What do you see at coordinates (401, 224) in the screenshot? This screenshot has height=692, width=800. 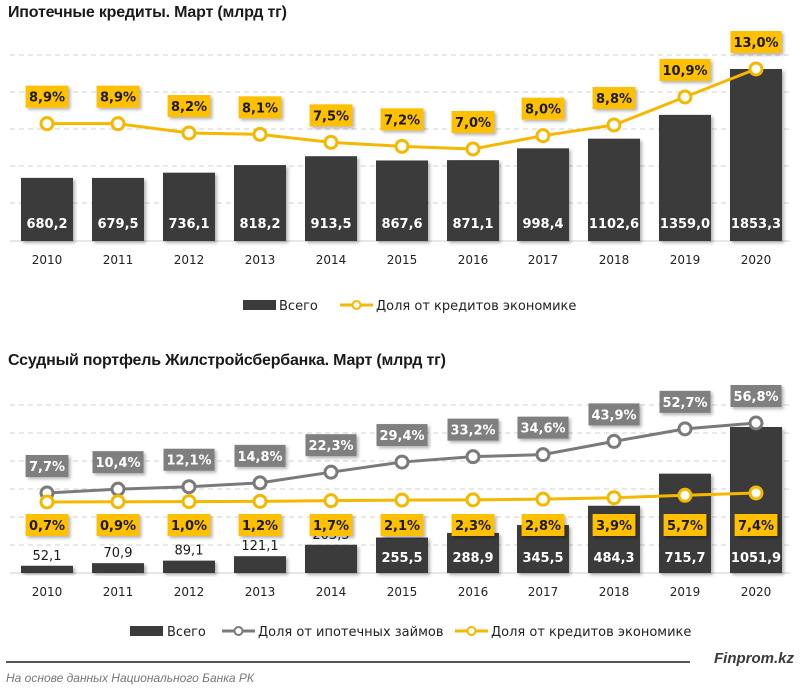 I see `bar-value-label: 867,6` at bounding box center [401, 224].